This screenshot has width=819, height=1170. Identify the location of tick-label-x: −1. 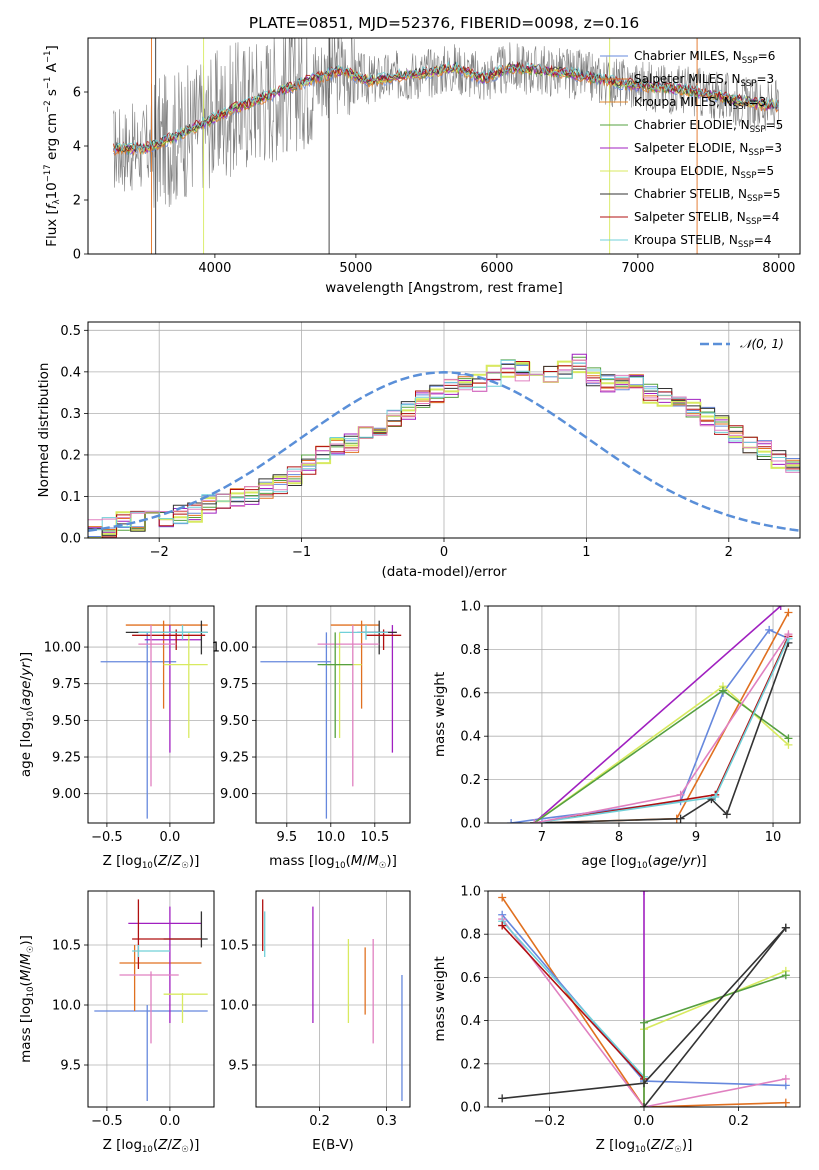
(301, 552).